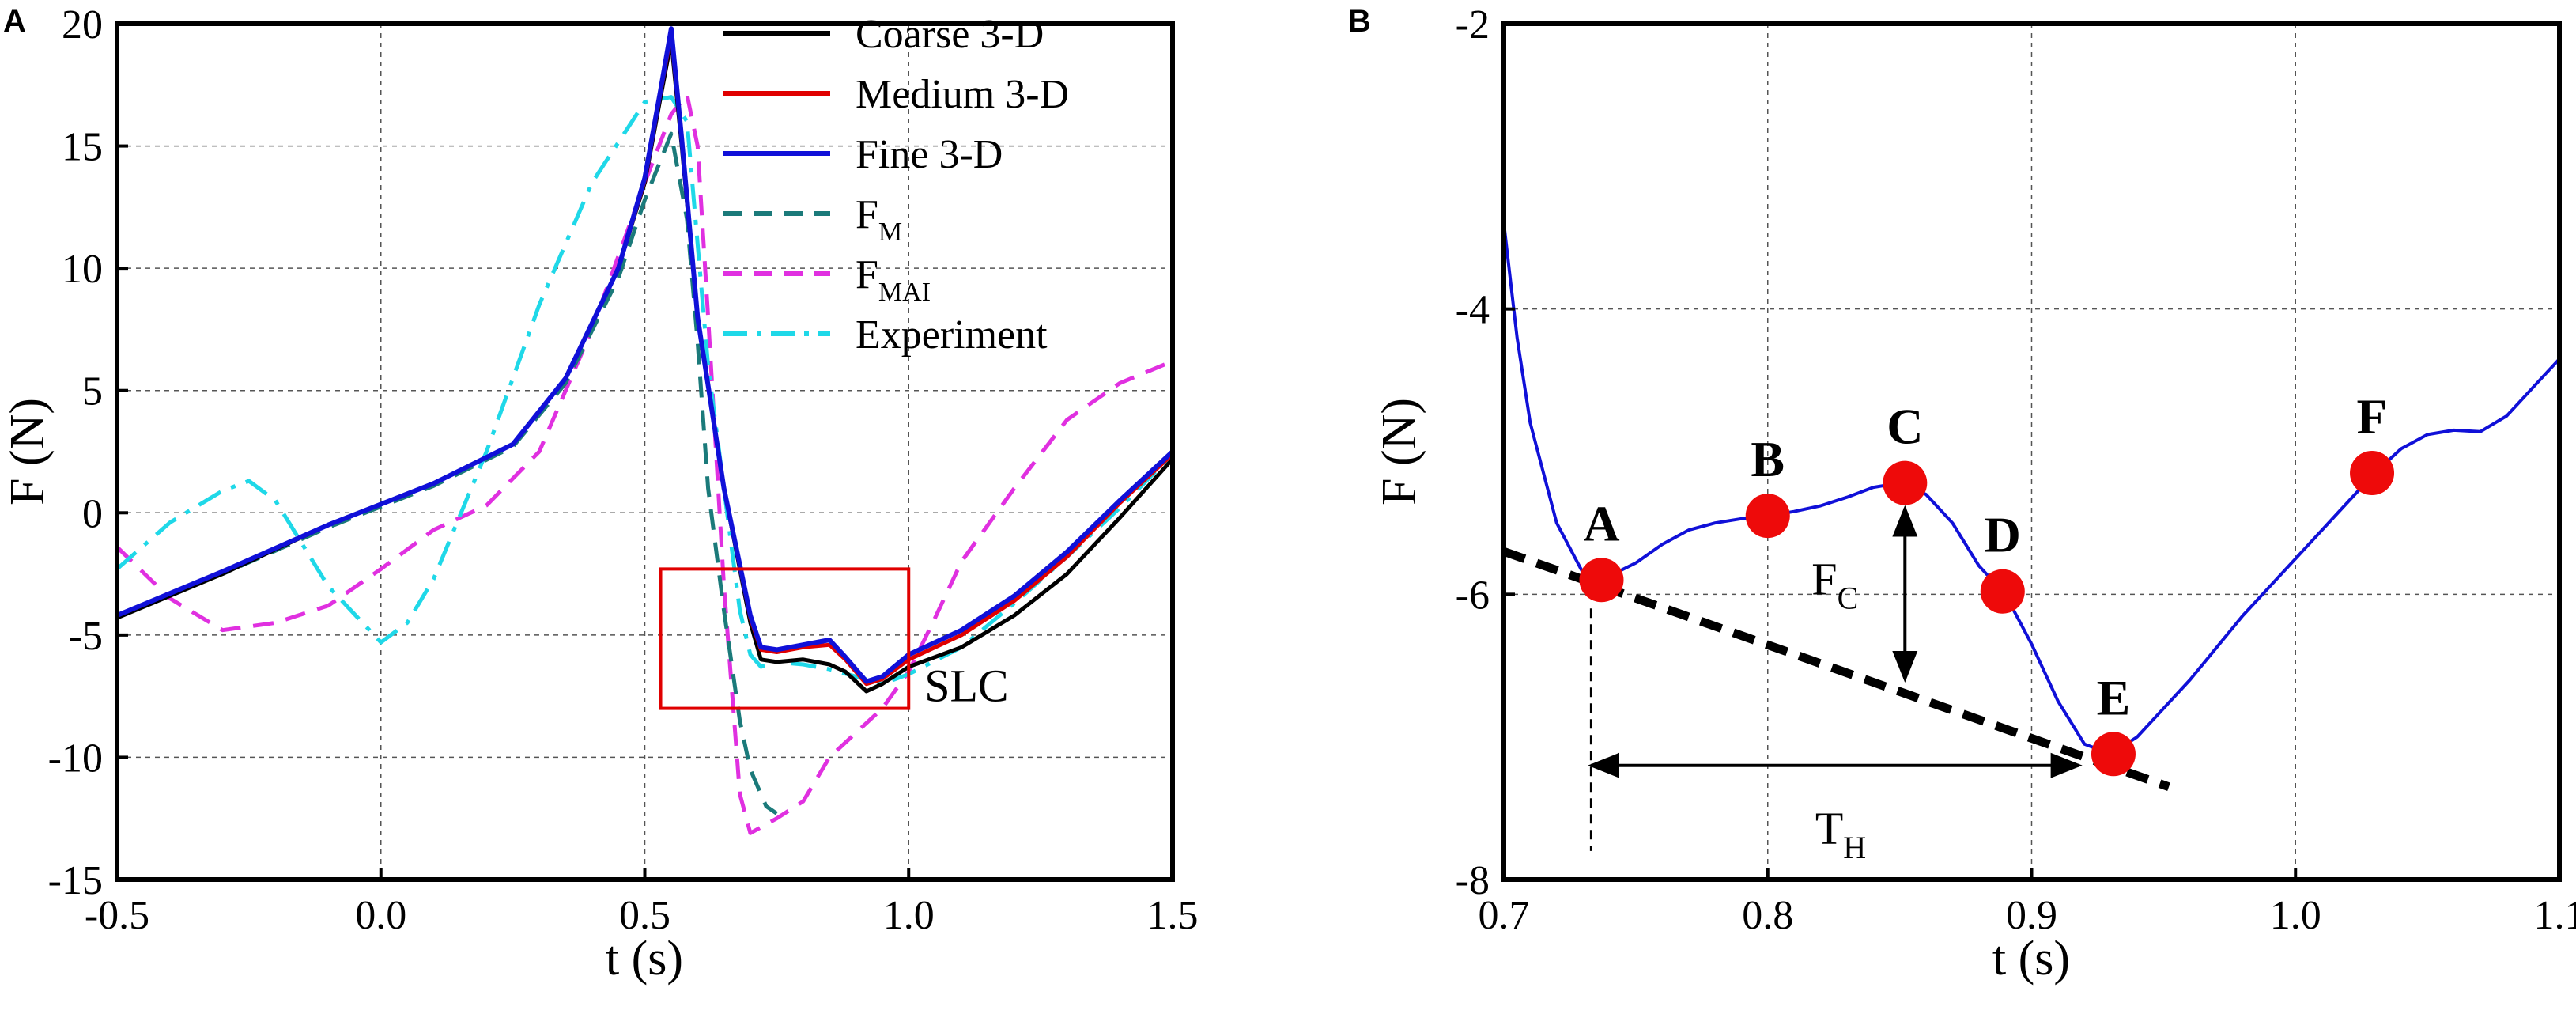 Image resolution: width=2576 pixels, height=1033 pixels. I want to click on panel-a-y-tick-label: -15, so click(75, 880).